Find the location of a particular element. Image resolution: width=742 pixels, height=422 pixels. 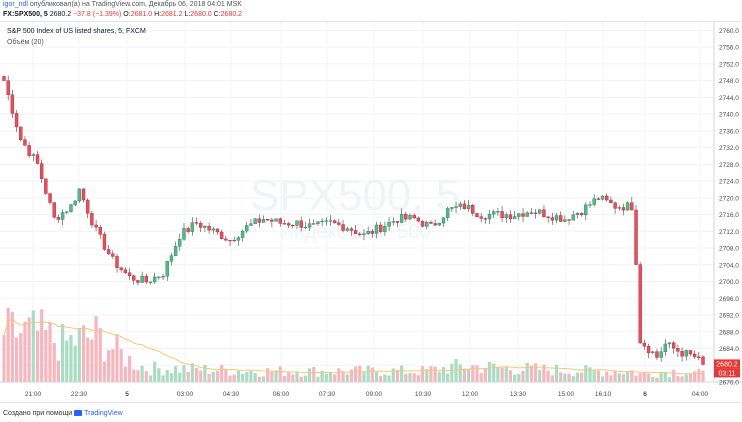

volume-ma is located at coordinates (353, 346).